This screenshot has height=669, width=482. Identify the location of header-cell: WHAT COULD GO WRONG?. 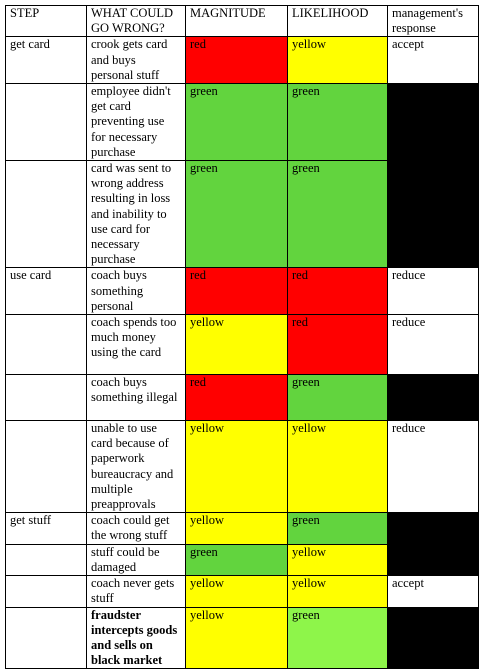
(136, 21).